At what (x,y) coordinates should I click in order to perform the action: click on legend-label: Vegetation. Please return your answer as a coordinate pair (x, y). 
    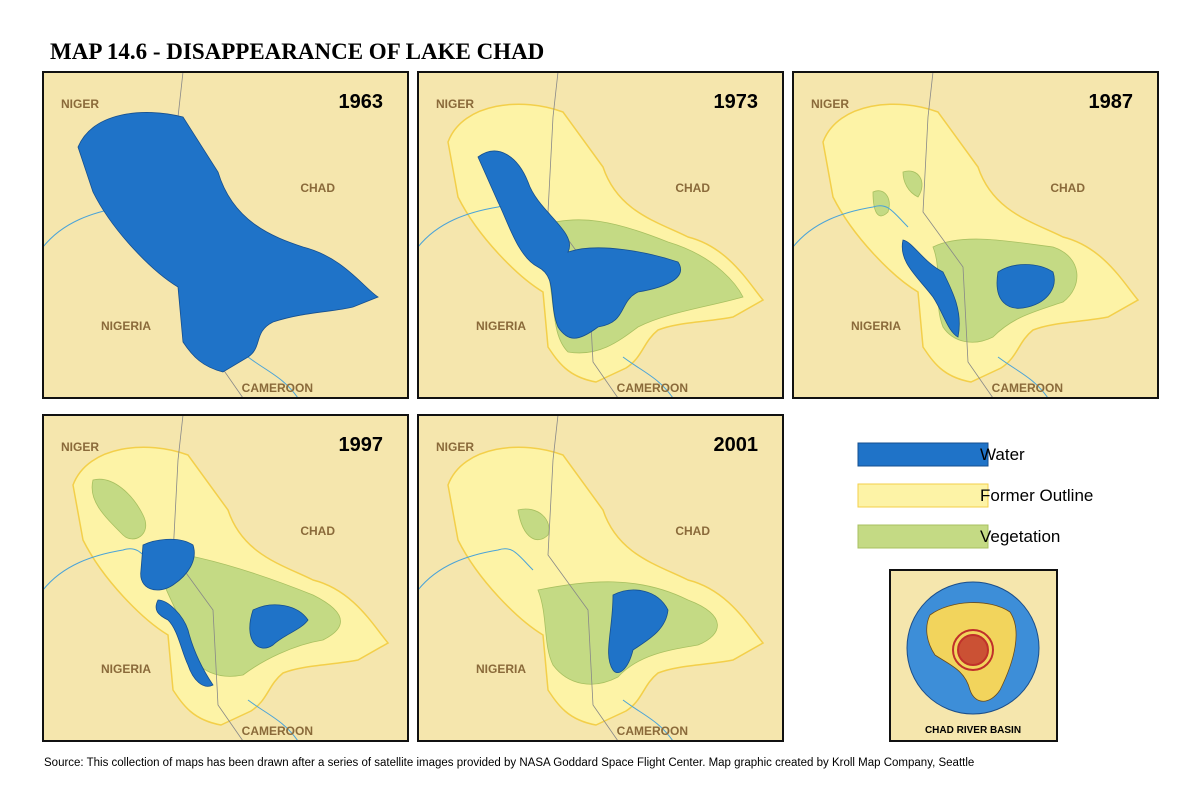
    Looking at the image, I should click on (1020, 536).